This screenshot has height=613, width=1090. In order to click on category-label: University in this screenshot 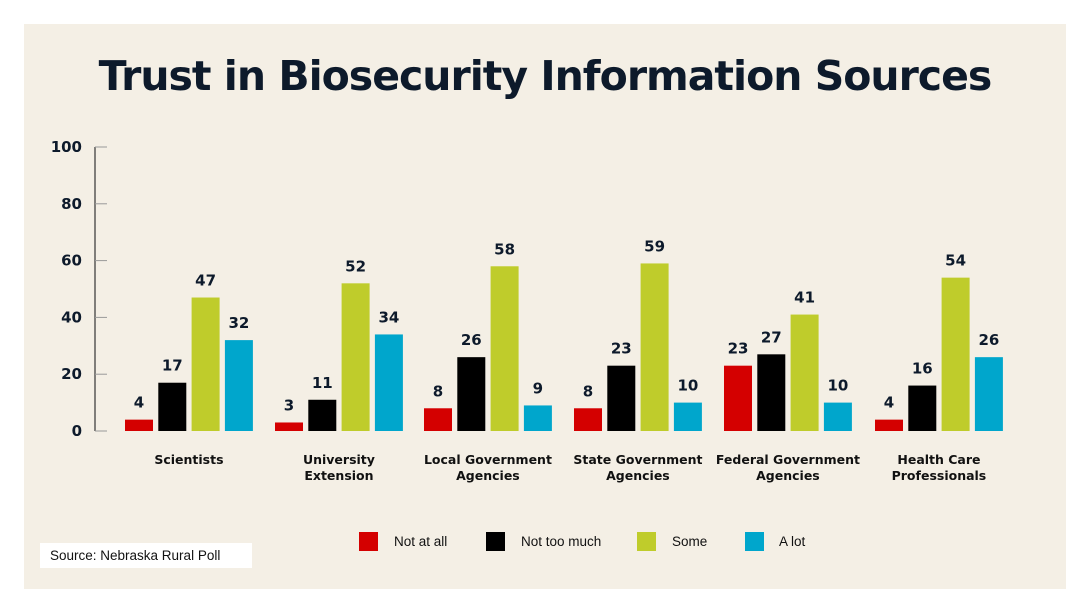, I will do `click(339, 459)`.